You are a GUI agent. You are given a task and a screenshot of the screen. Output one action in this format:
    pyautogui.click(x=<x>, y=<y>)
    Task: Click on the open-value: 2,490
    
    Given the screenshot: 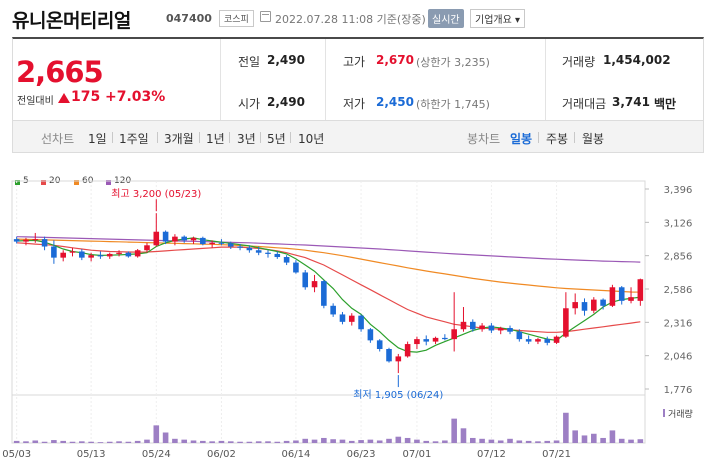 What is the action you would take?
    pyautogui.click(x=286, y=102)
    